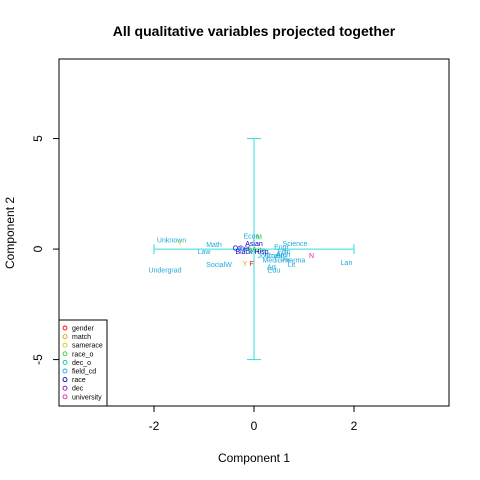 The width and height of the screenshot is (480, 480). I want to click on point-label: Lan, so click(347, 263).